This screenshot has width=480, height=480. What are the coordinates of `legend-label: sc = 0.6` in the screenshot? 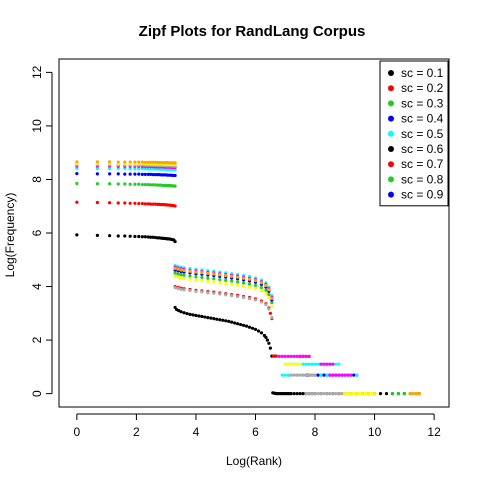 It's located at (422, 149).